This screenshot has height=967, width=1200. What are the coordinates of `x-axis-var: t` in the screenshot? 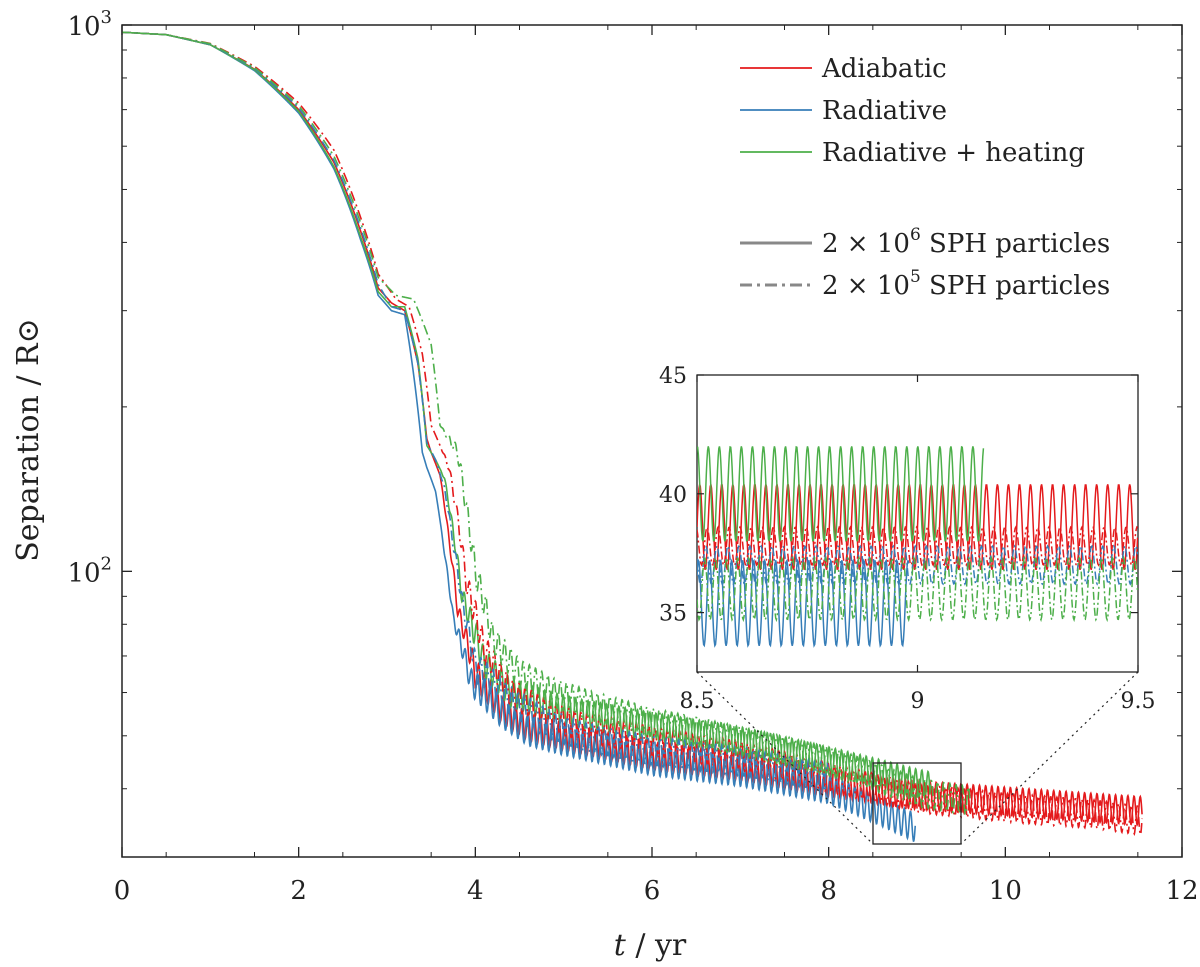 It's located at (620, 945).